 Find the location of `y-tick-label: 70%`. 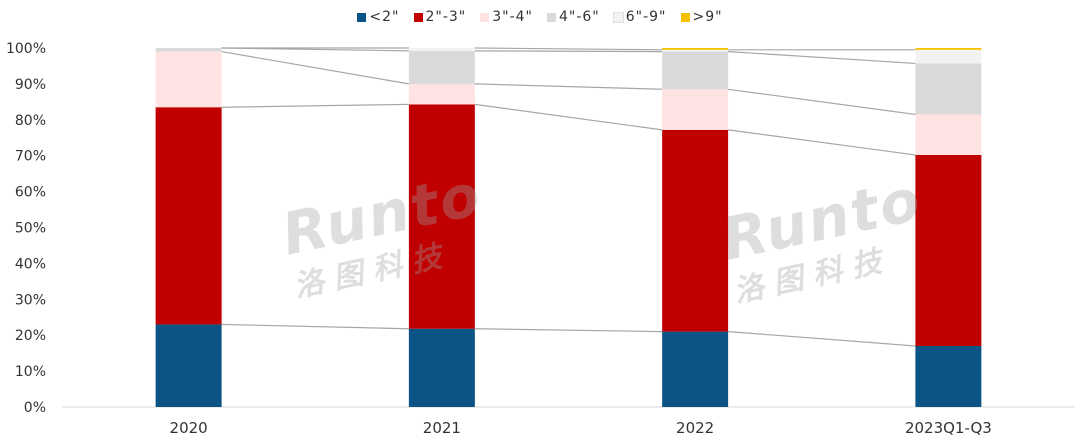

y-tick-label: 70% is located at coordinates (30, 157).